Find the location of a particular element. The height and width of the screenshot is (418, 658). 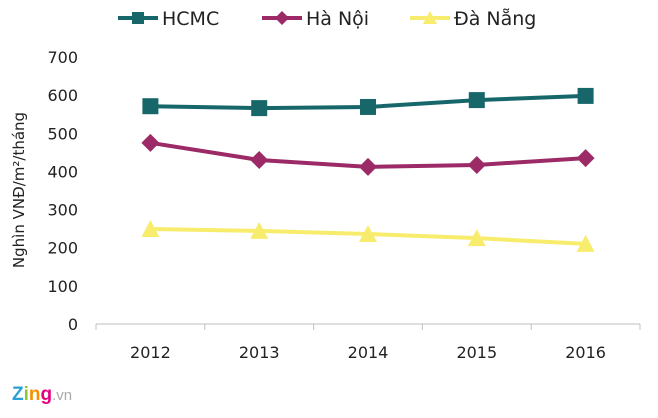

x-tick-label: 2012 is located at coordinates (150, 352).